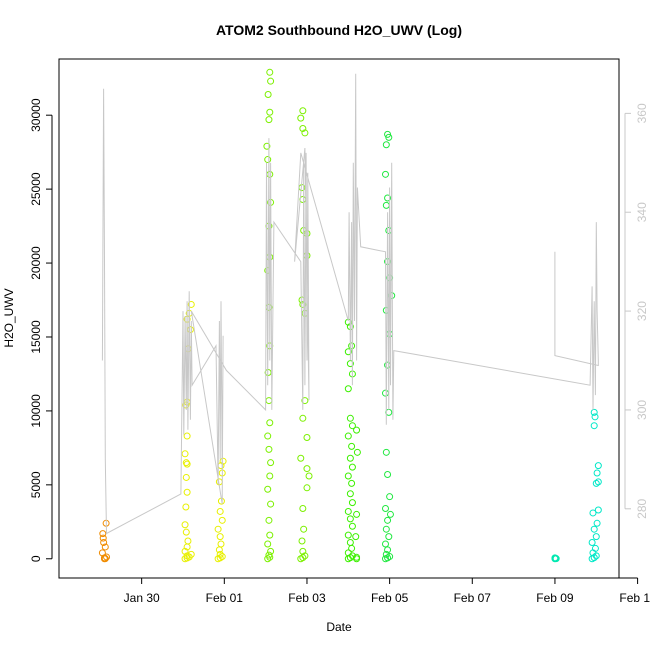  I want to click on y-axis-left: 0 5000 10000 15000 20000 25000 30000, so click(41, 330).